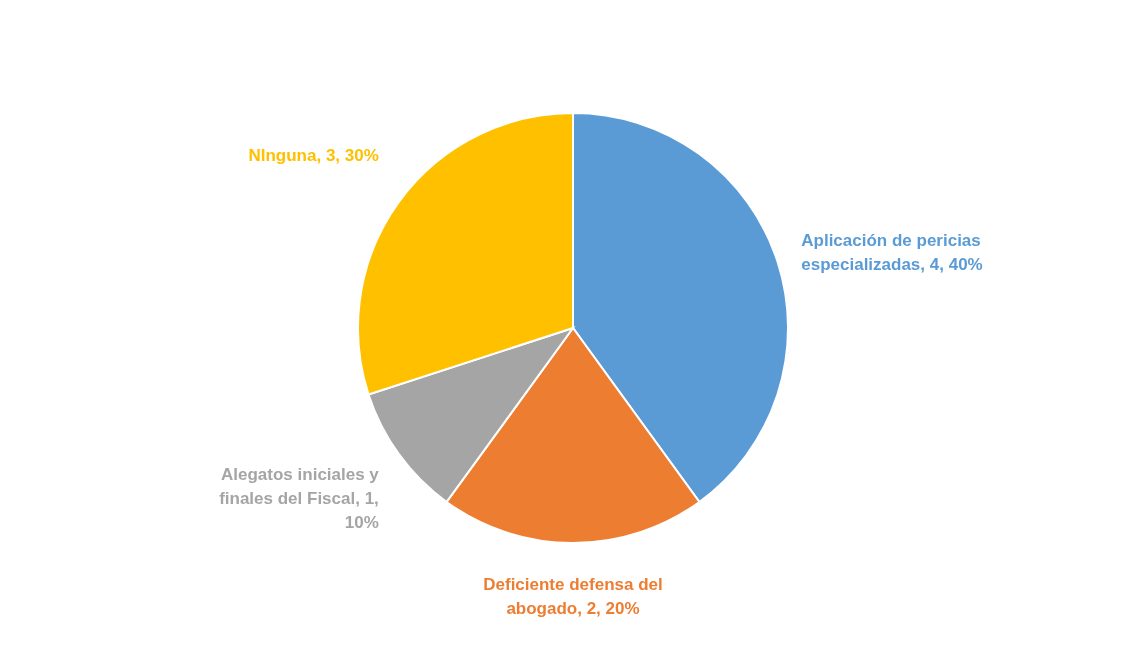 The height and width of the screenshot is (662, 1136). I want to click on slice-label: Alegatos iniciales y finales del Fiscal, 1, 10%, so click(299, 498).